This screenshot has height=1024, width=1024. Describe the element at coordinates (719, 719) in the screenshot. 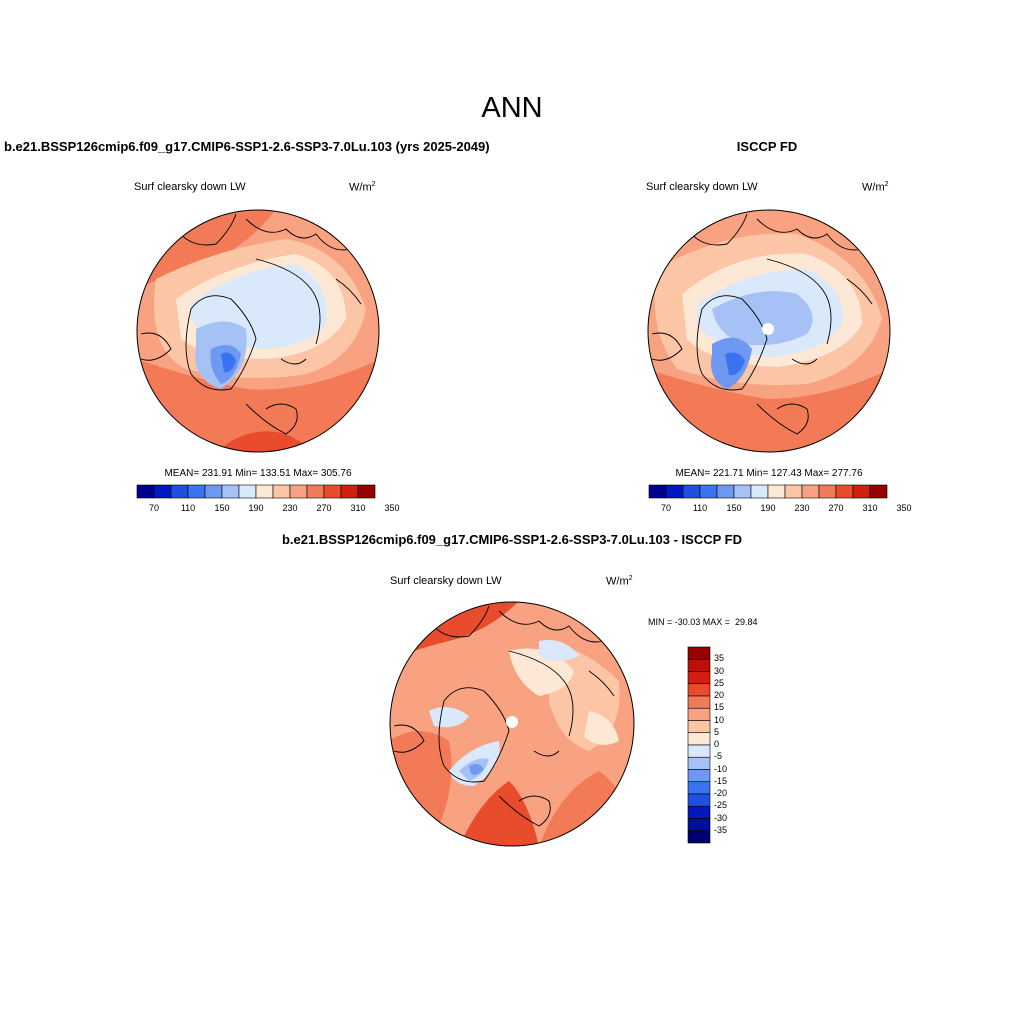

I see `colorbar-tick-label: 10` at that location.